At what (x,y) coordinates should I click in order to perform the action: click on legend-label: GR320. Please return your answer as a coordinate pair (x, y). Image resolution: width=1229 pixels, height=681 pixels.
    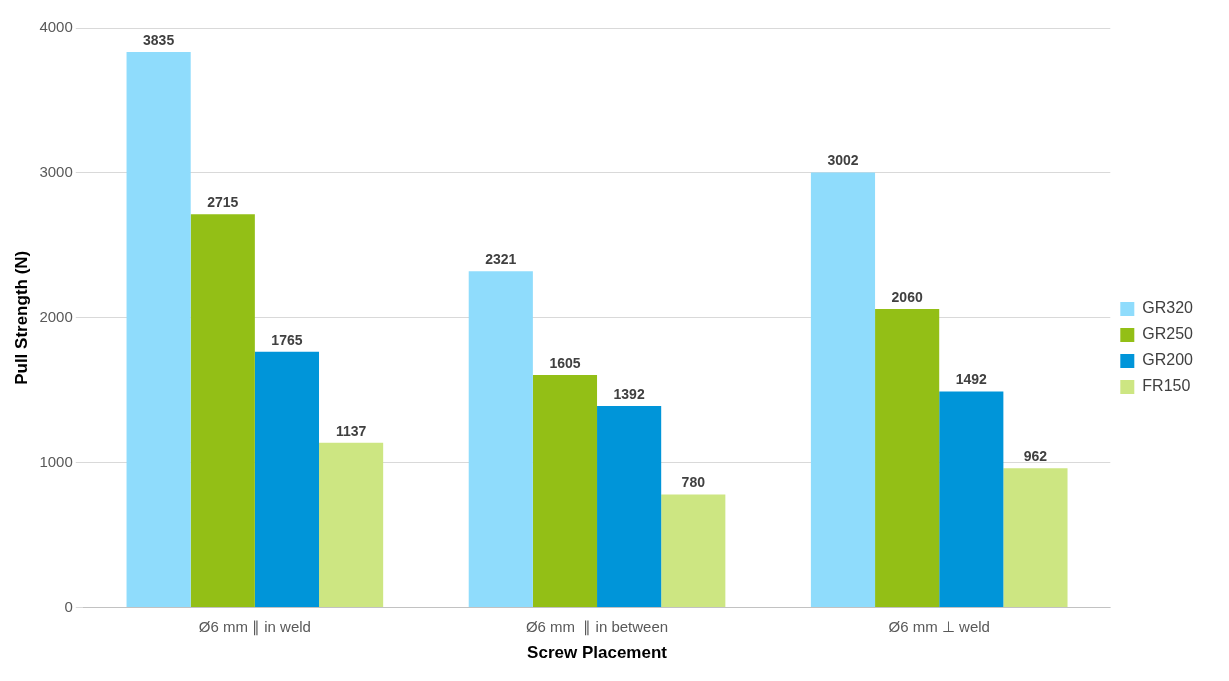
    Looking at the image, I should click on (1168, 308).